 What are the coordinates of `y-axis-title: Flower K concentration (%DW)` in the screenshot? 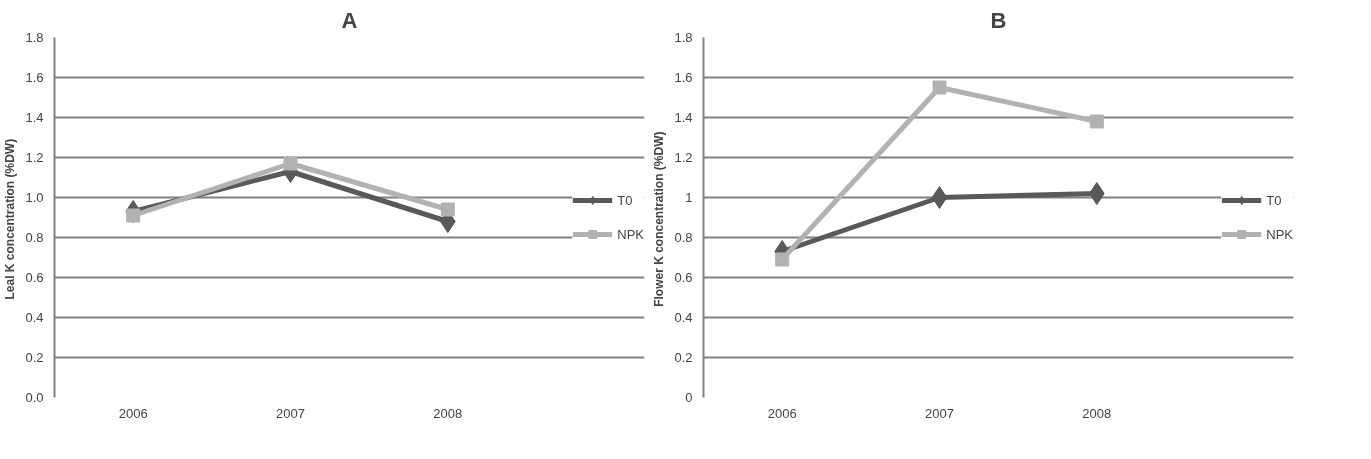 It's located at (659, 219).